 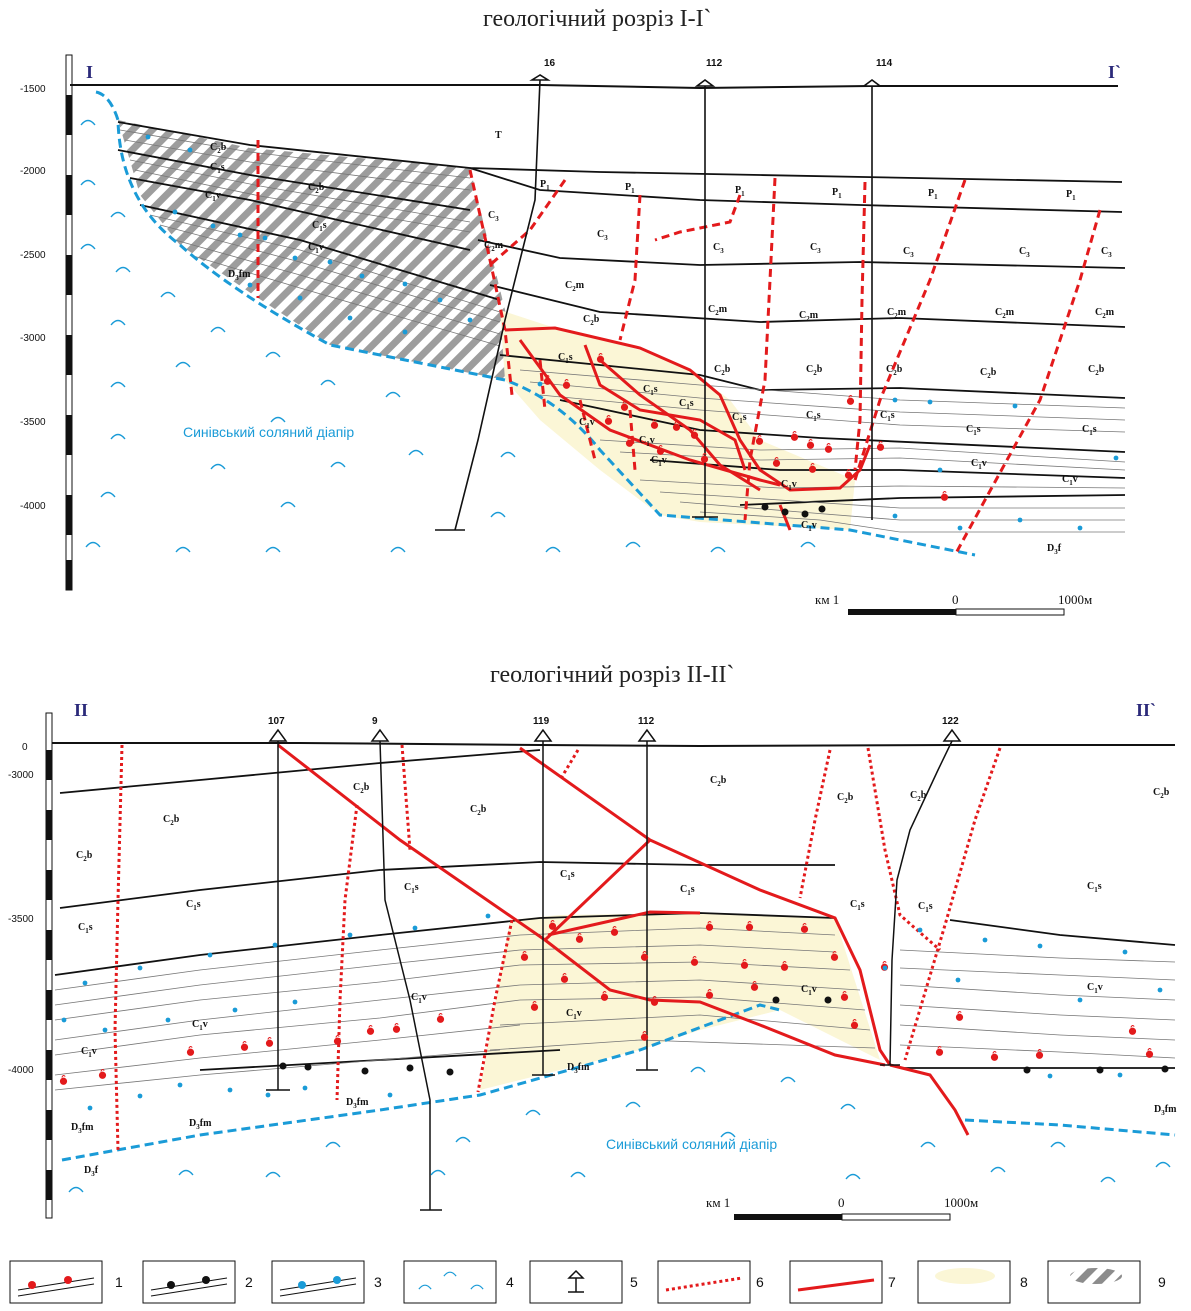 What do you see at coordinates (458, 1282) in the screenshot?
I see `legend-item-salt: 4` at bounding box center [458, 1282].